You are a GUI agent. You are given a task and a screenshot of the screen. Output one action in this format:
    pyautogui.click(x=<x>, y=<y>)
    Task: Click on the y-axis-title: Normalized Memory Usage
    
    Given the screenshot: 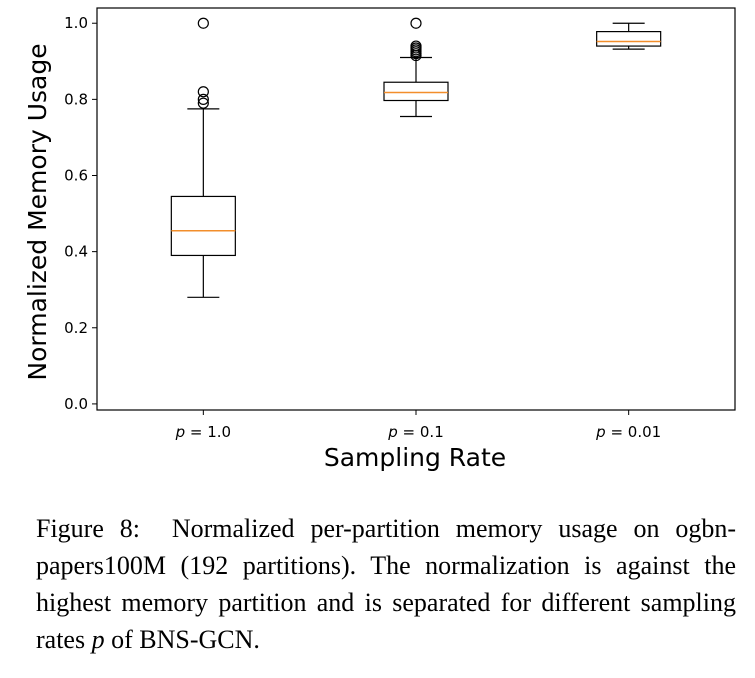 What is the action you would take?
    pyautogui.click(x=37, y=211)
    